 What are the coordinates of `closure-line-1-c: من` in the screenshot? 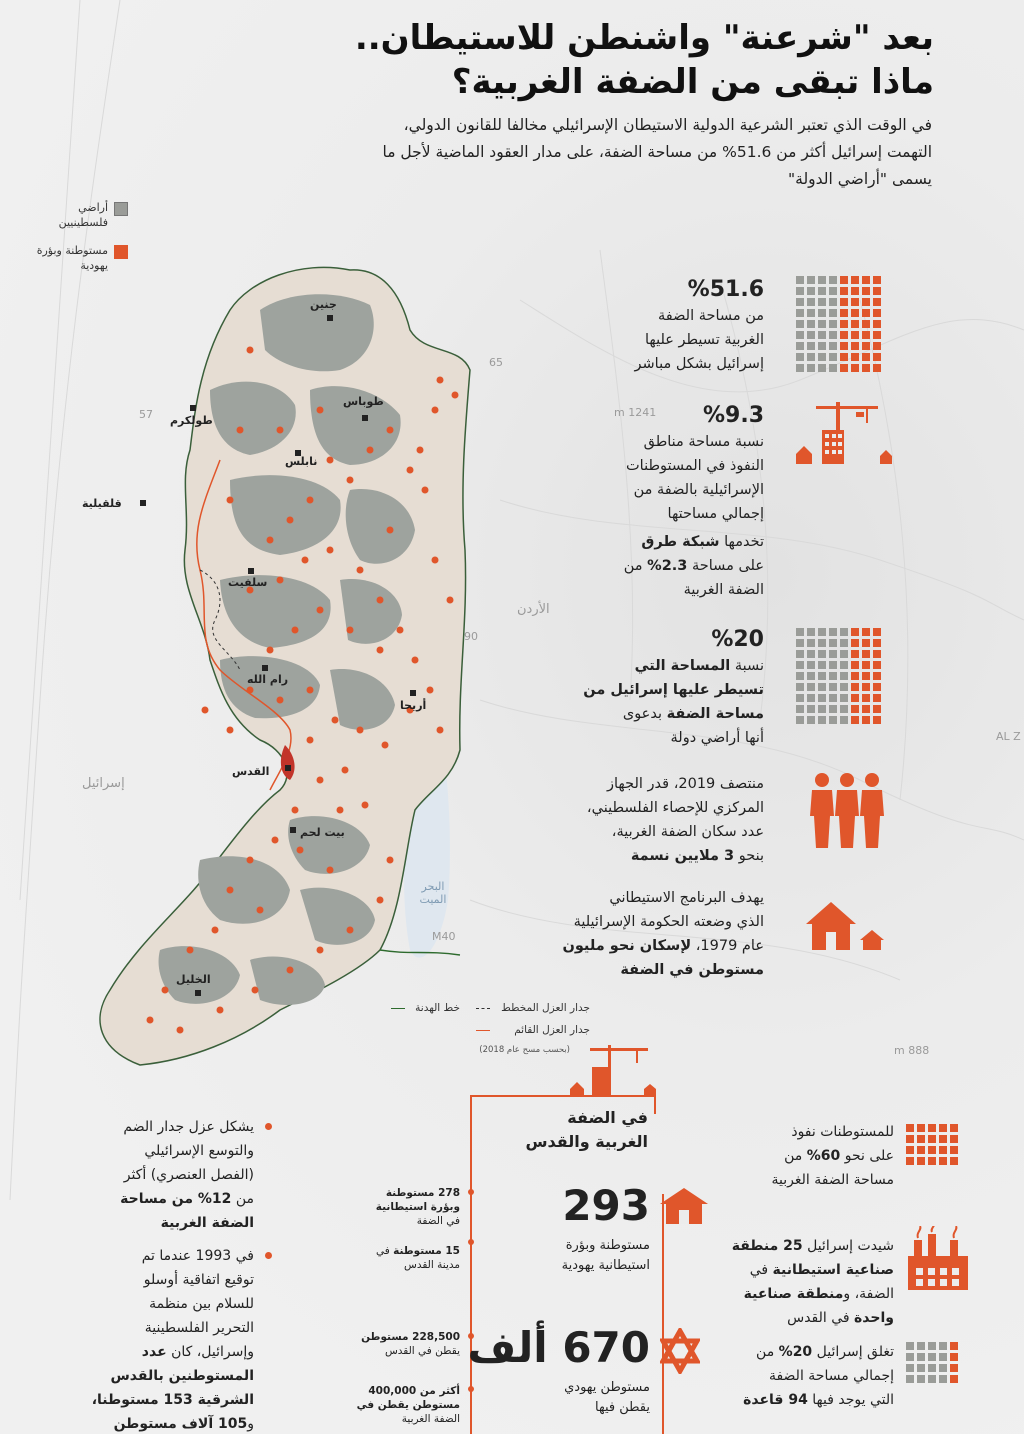 It's located at (767, 1352).